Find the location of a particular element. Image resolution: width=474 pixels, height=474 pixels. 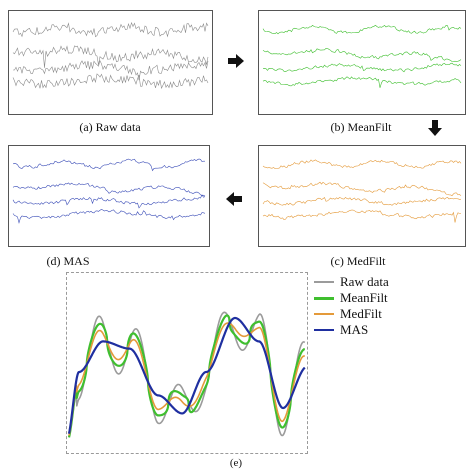

caption-medfilt: (c) MedFilt is located at coordinates (358, 261).